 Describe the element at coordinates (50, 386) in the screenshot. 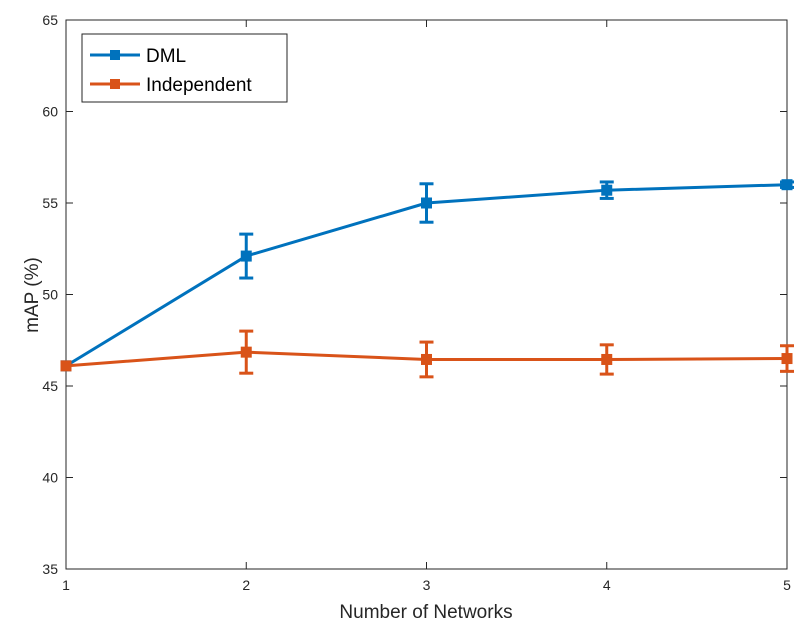

I see `y-tick-label: 45` at that location.